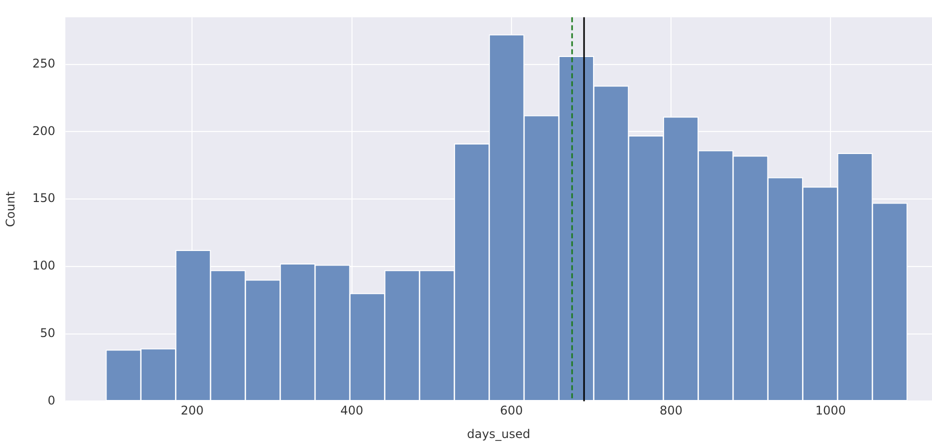 Image resolution: width=932 pixels, height=446 pixels. I want to click on y-tick-label: 250, so click(44, 63).